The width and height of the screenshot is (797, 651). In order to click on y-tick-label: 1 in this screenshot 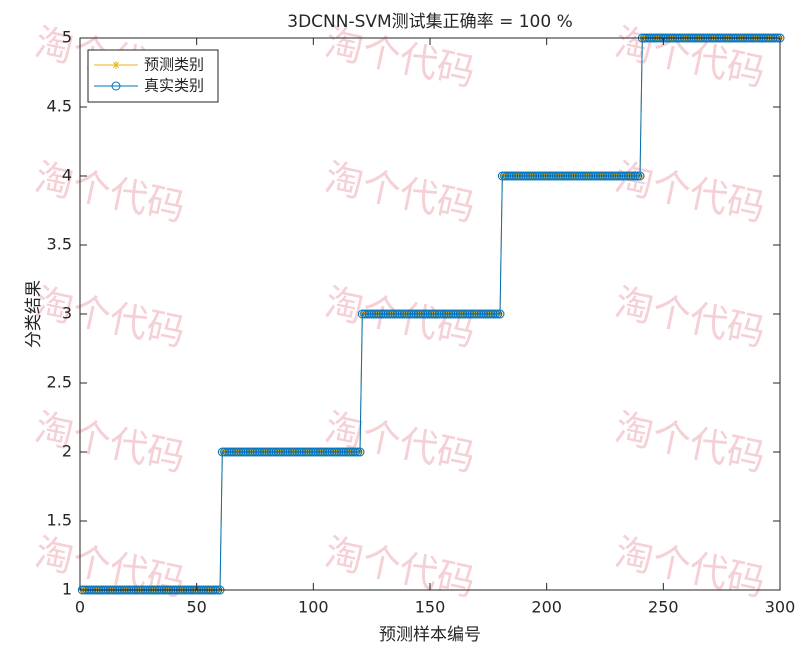, I will do `click(67, 589)`.